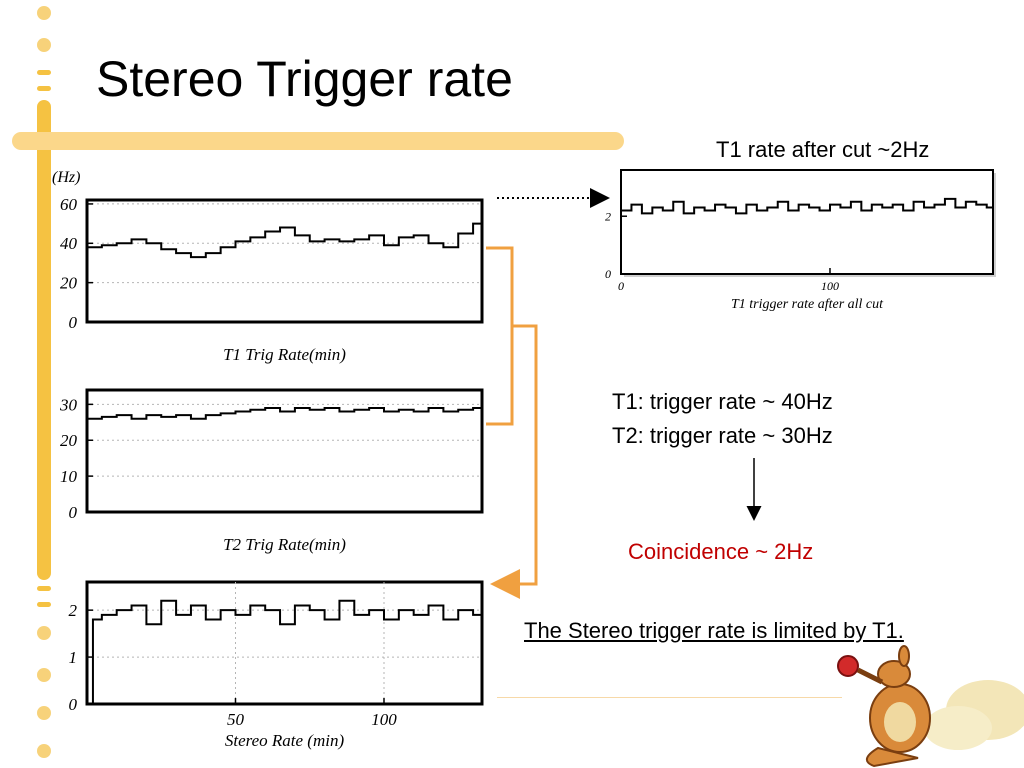 The height and width of the screenshot is (768, 1024). I want to click on x-axis-label: T1 trigger rate after all cut, so click(807, 304).